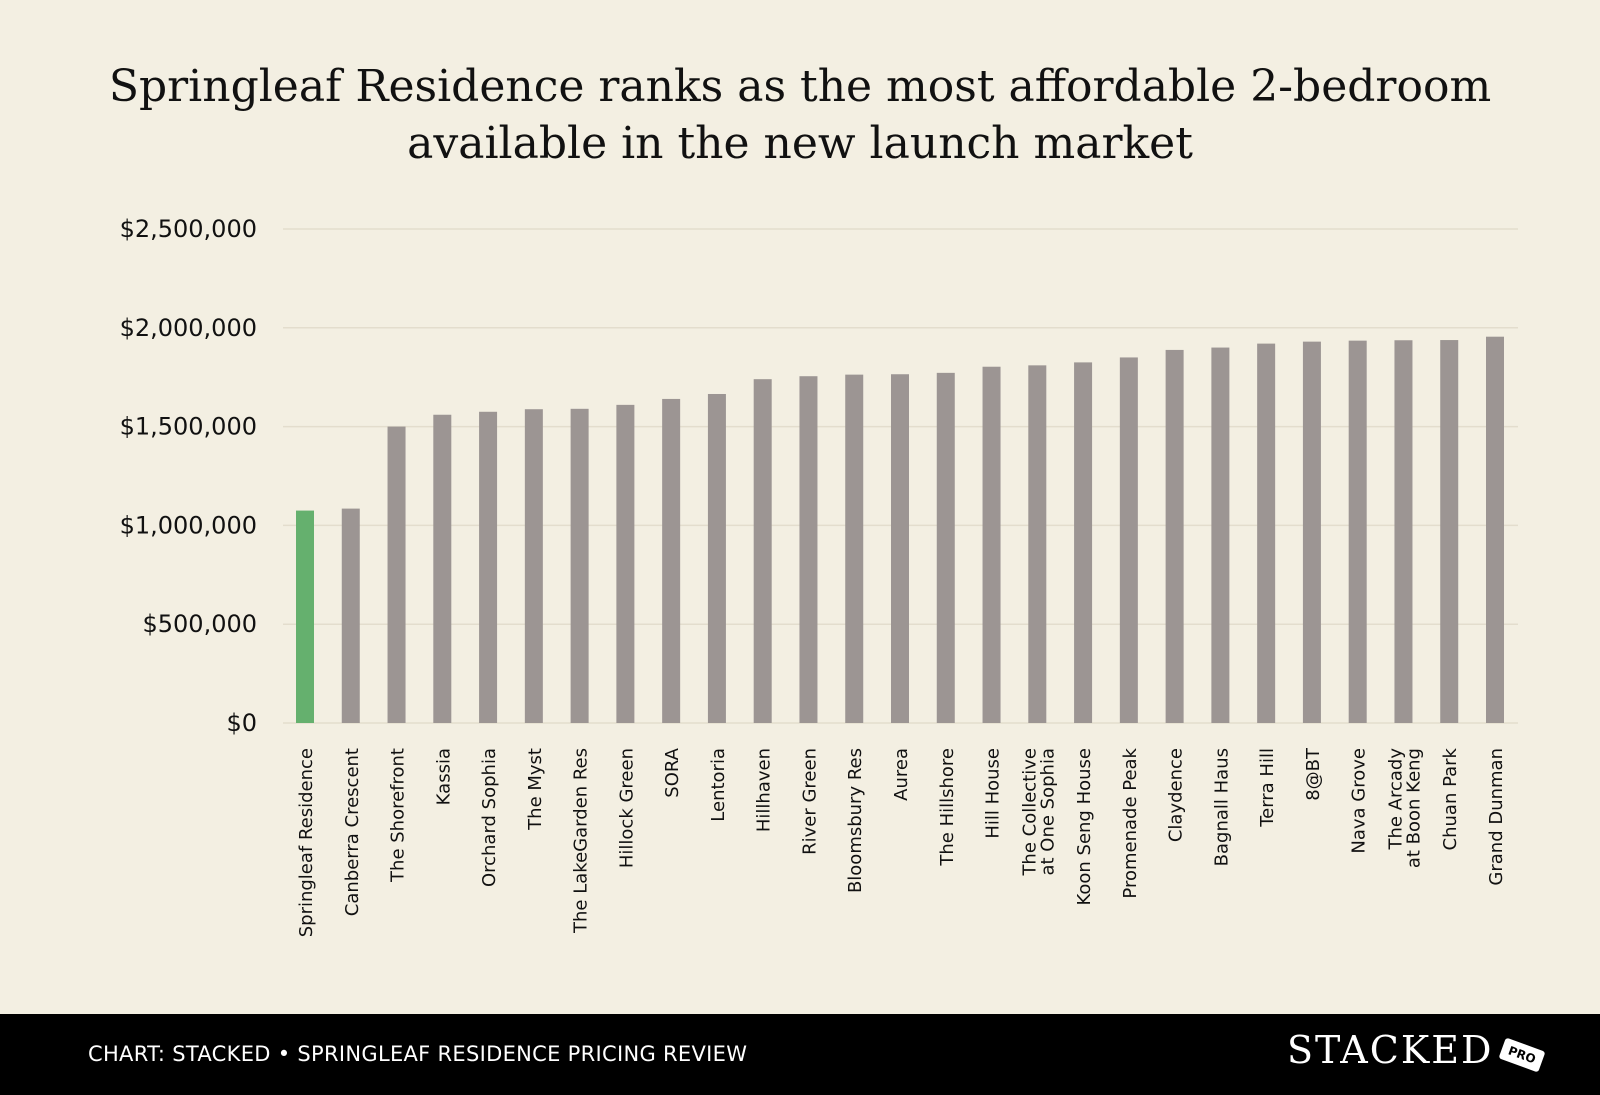 Image resolution: width=1600 pixels, height=1095 pixels. Describe the element at coordinates (1395, 799) in the screenshot. I see `x-tick-label-line: The Arcady` at that location.